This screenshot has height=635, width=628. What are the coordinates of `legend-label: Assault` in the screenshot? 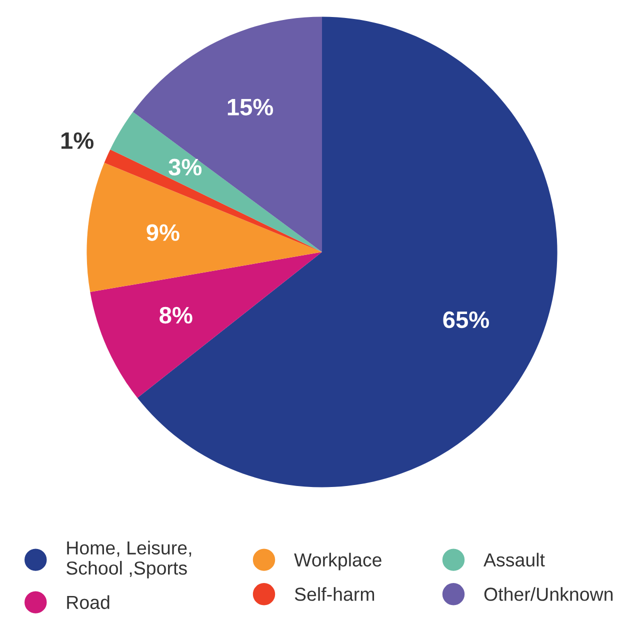 It's located at (514, 559).